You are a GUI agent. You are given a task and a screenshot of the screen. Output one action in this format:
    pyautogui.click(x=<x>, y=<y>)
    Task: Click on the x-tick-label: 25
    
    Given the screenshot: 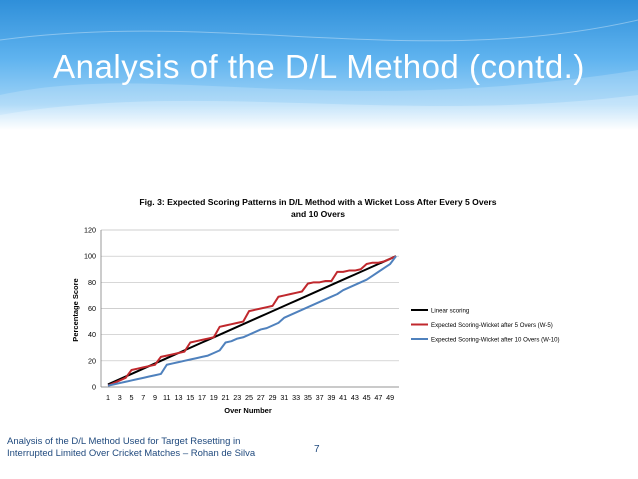 What is the action you would take?
    pyautogui.click(x=249, y=397)
    